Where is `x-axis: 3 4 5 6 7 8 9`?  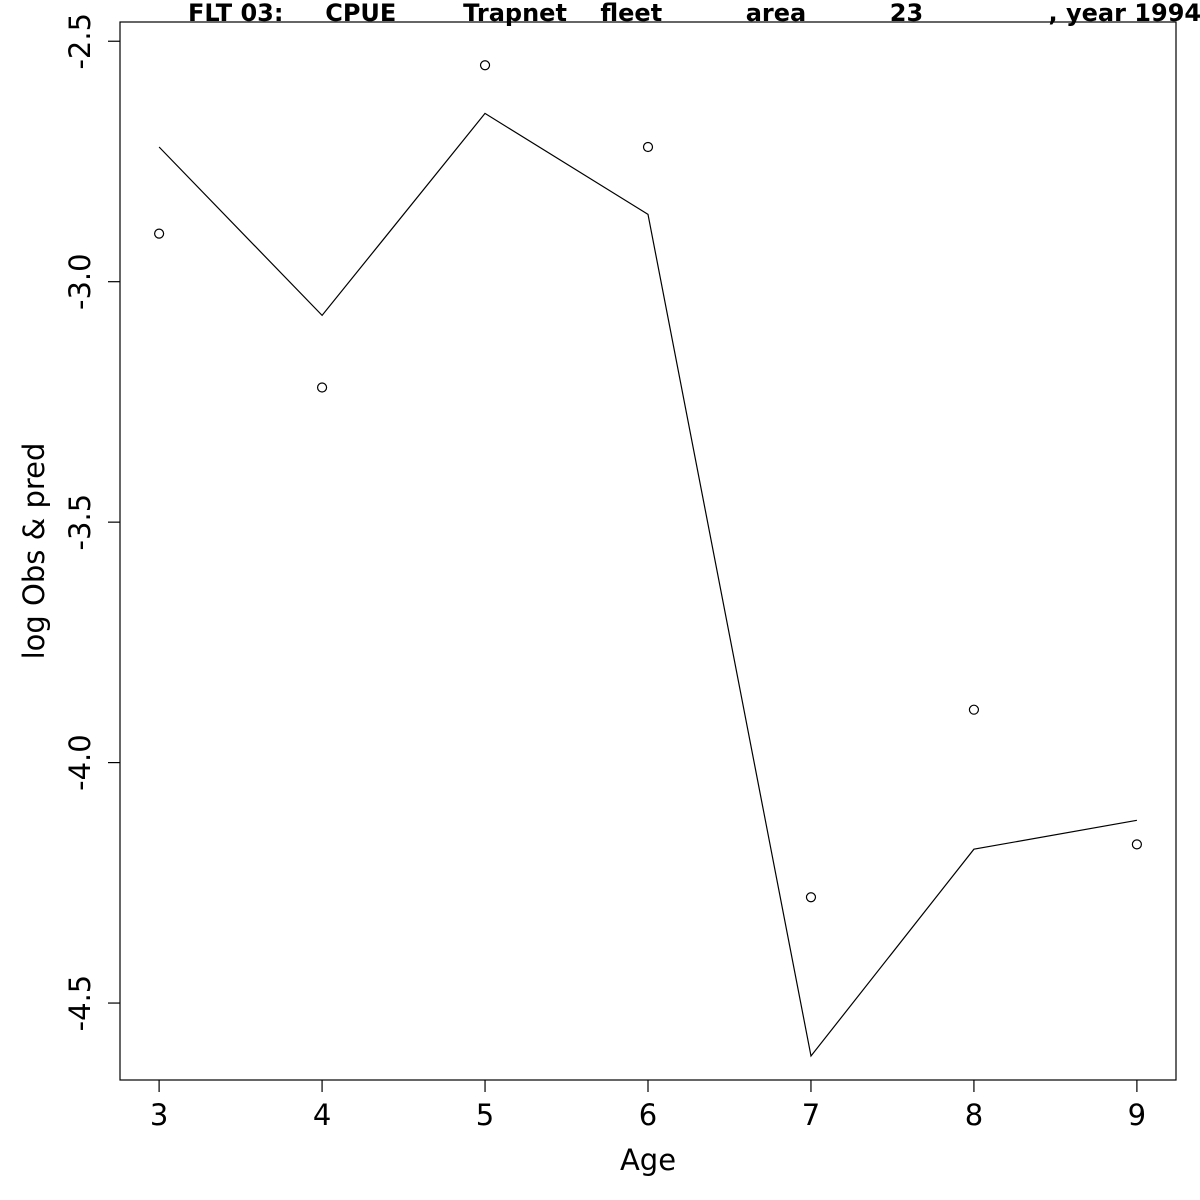
x-axis: 3 4 5 6 7 8 9 is located at coordinates (648, 1106).